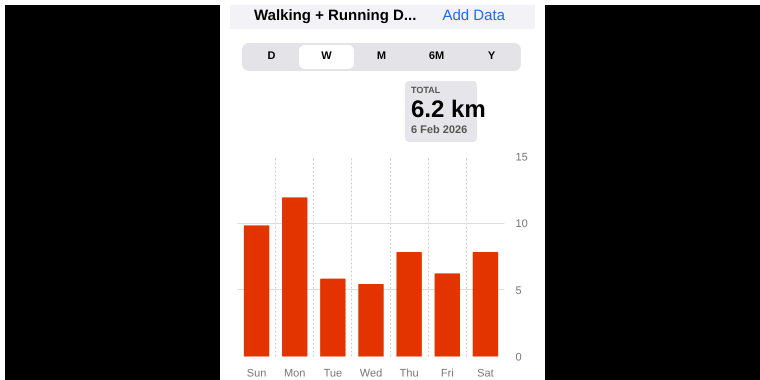  Describe the element at coordinates (426, 90) in the screenshot. I see `text: TOTAL` at that location.